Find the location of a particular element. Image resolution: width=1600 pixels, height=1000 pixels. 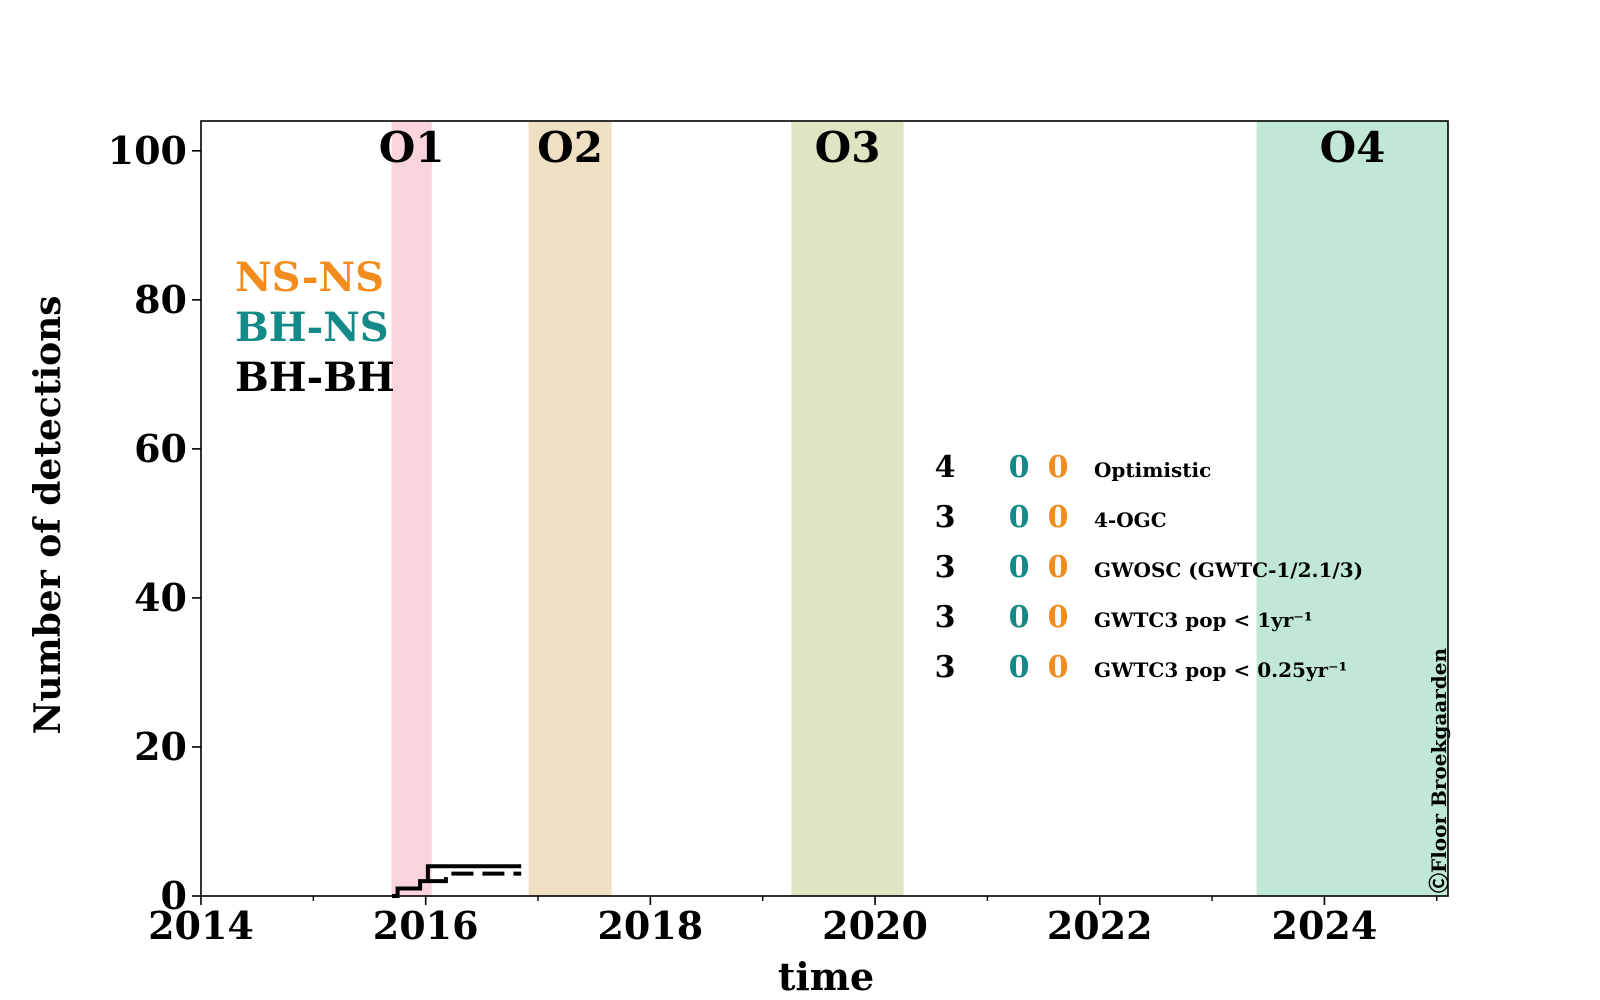

run-band-o2 is located at coordinates (570, 508).